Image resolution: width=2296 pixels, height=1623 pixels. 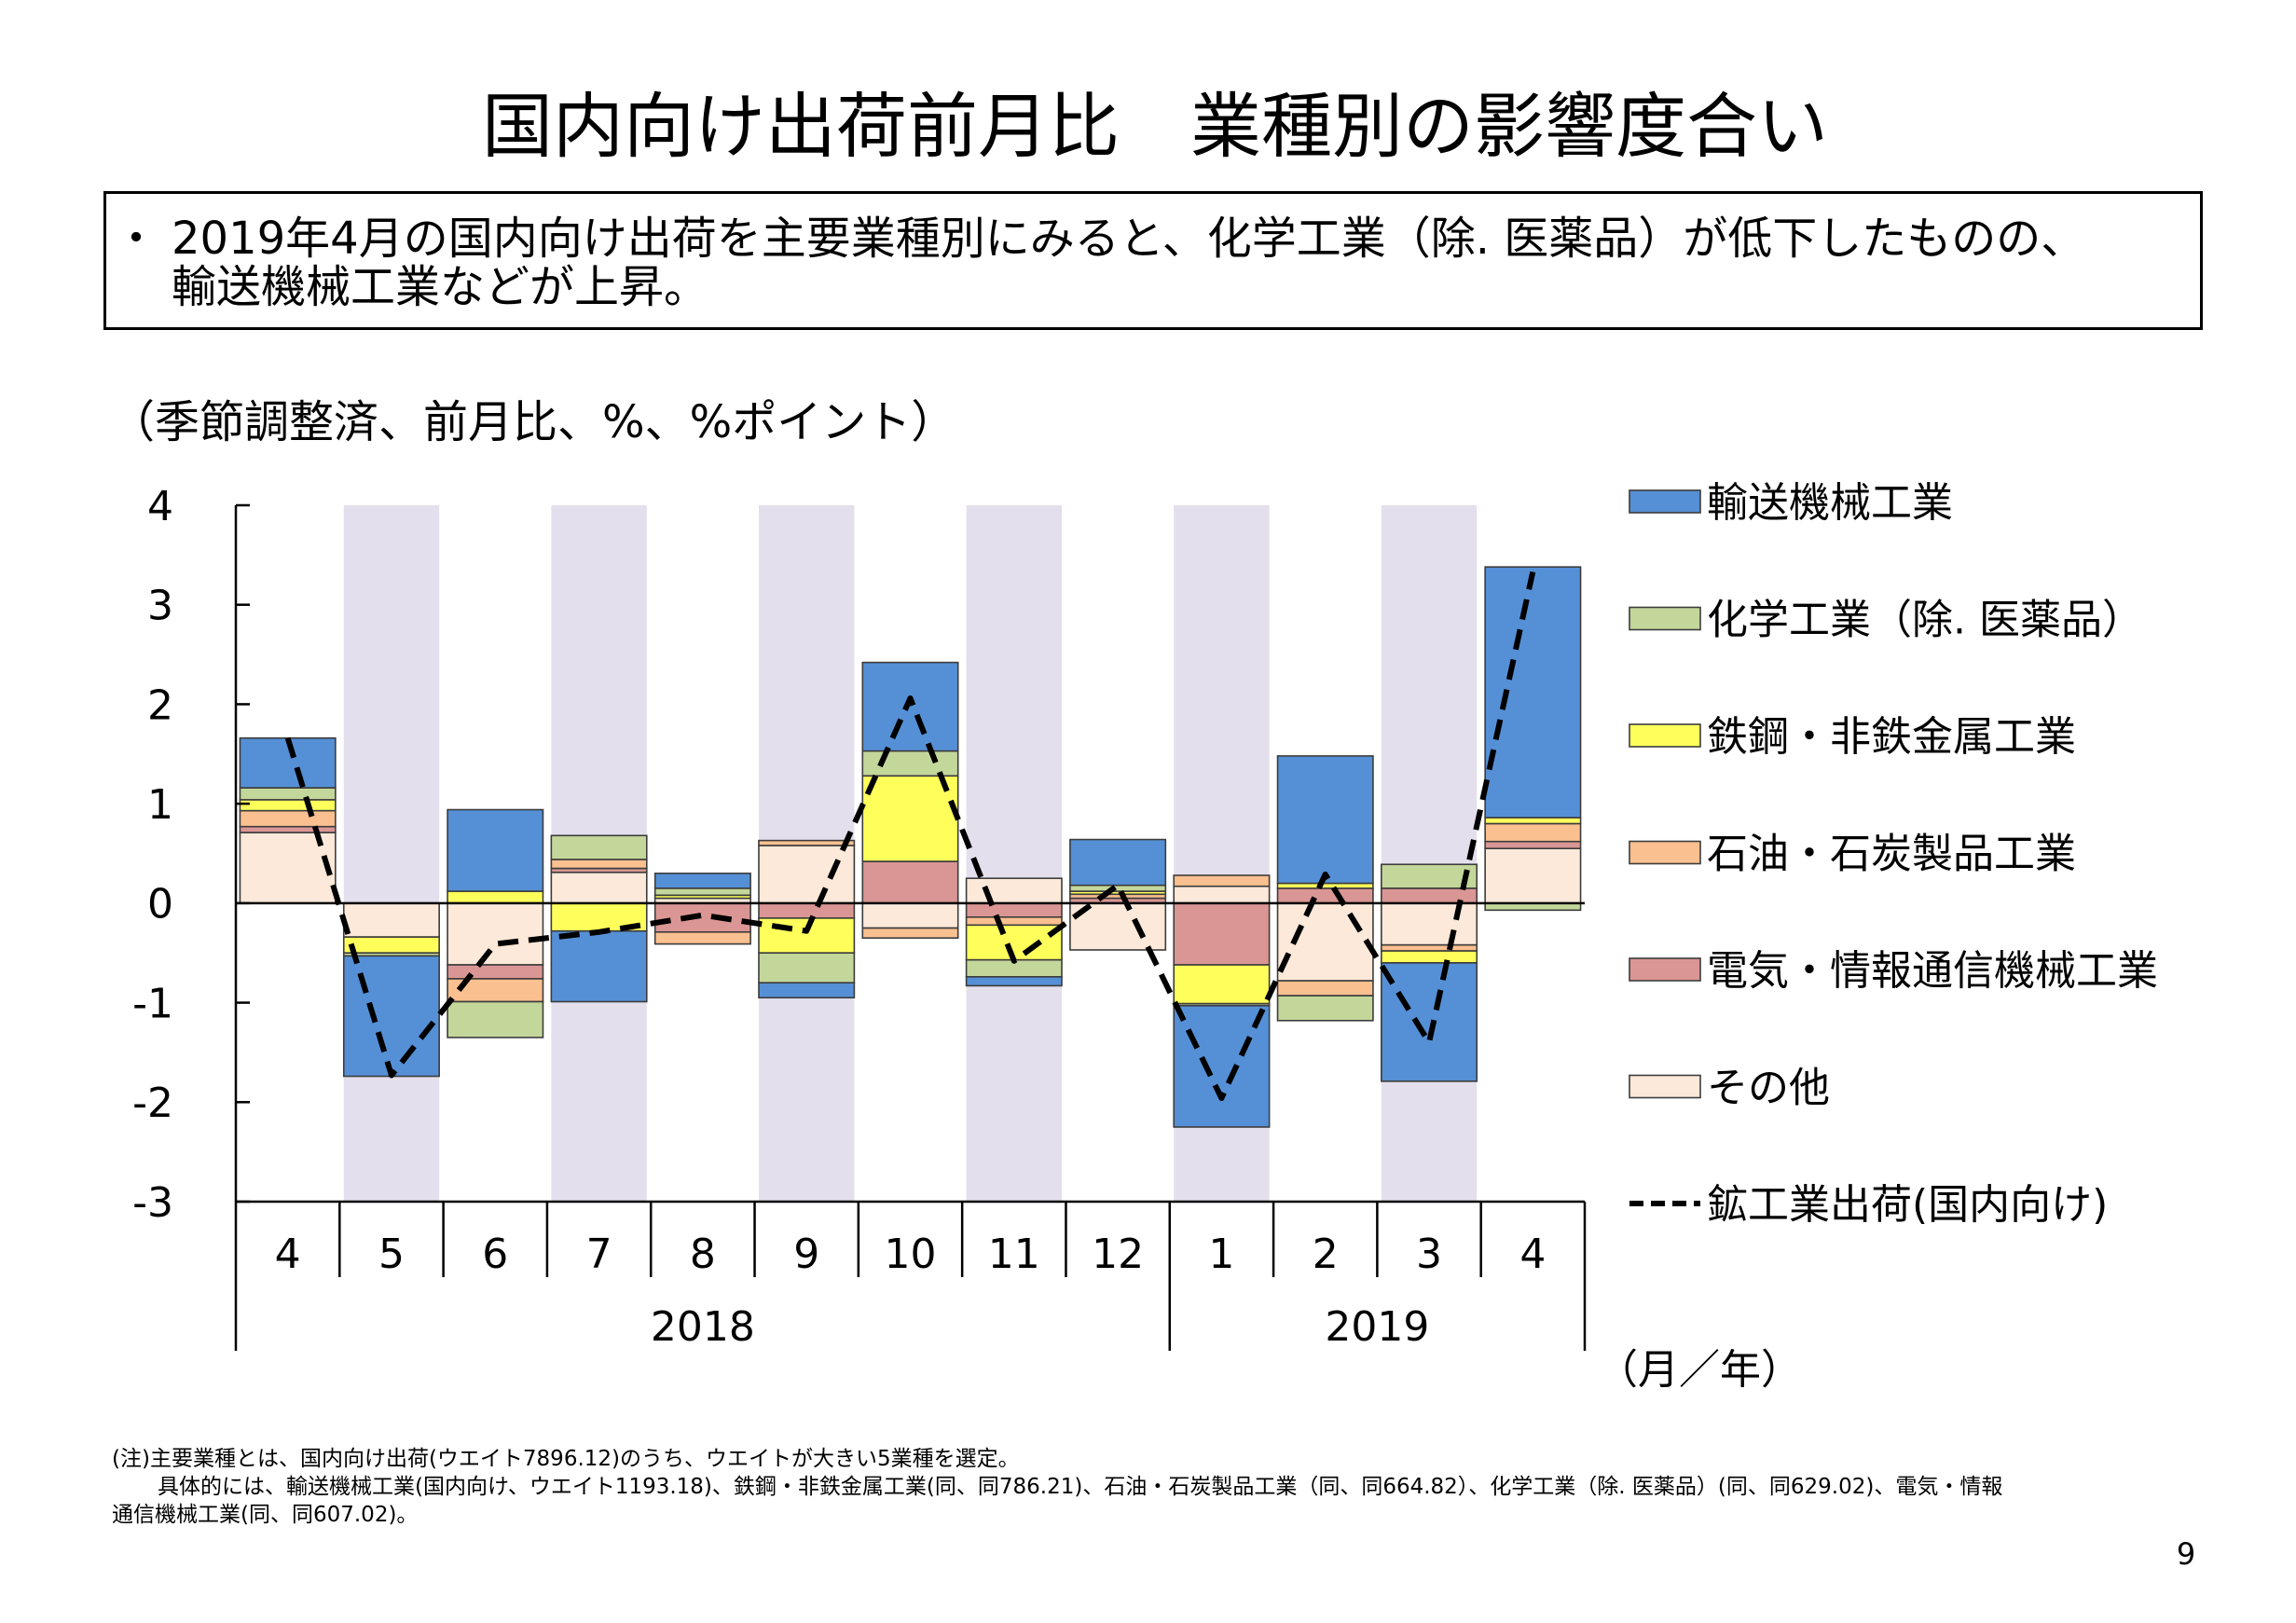 I want to click on x-tick-label: 1, so click(x=1221, y=1254).